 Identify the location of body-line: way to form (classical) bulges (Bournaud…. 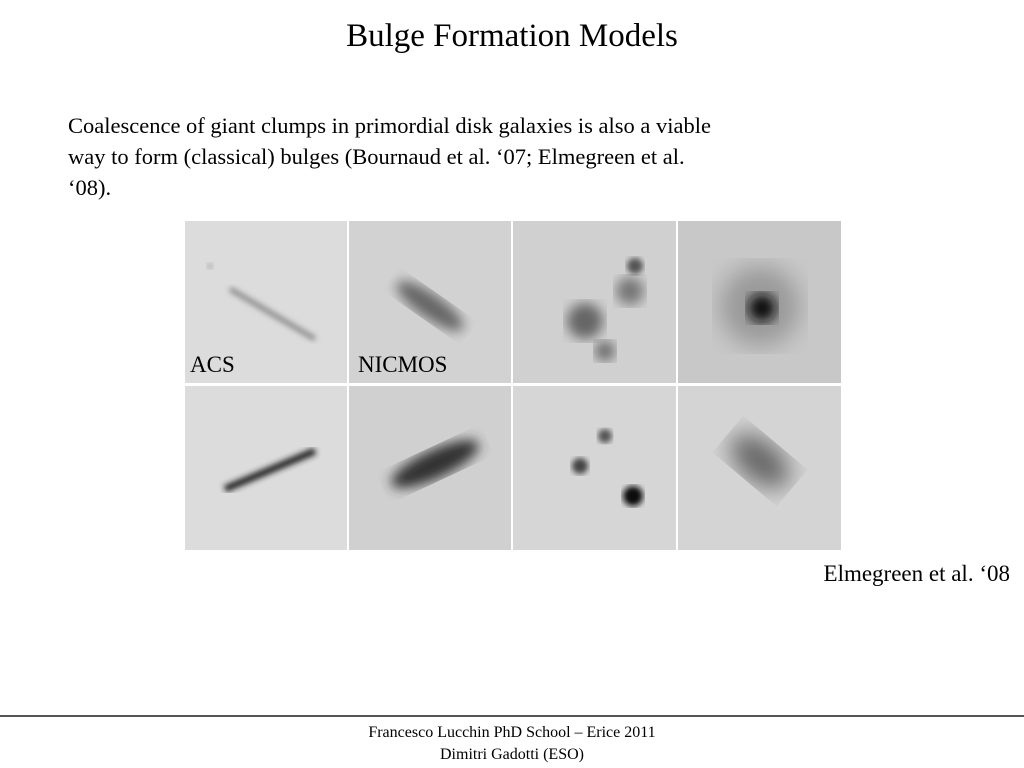
(376, 156).